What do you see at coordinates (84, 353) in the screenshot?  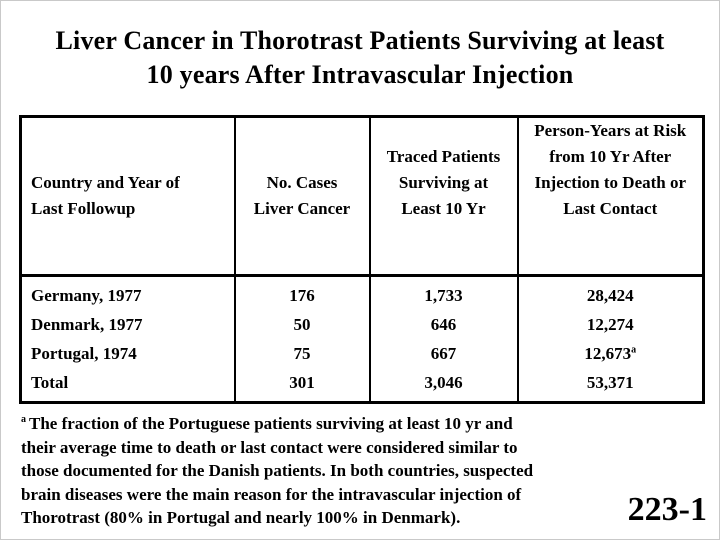 I see `table-cell-country: Portugal, 1974` at bounding box center [84, 353].